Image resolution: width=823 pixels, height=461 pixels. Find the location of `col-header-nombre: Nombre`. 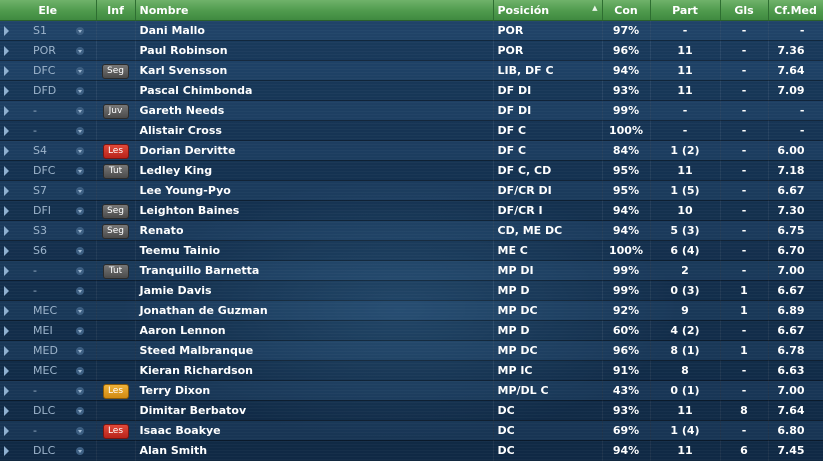

col-header-nombre: Nombre is located at coordinates (314, 10).